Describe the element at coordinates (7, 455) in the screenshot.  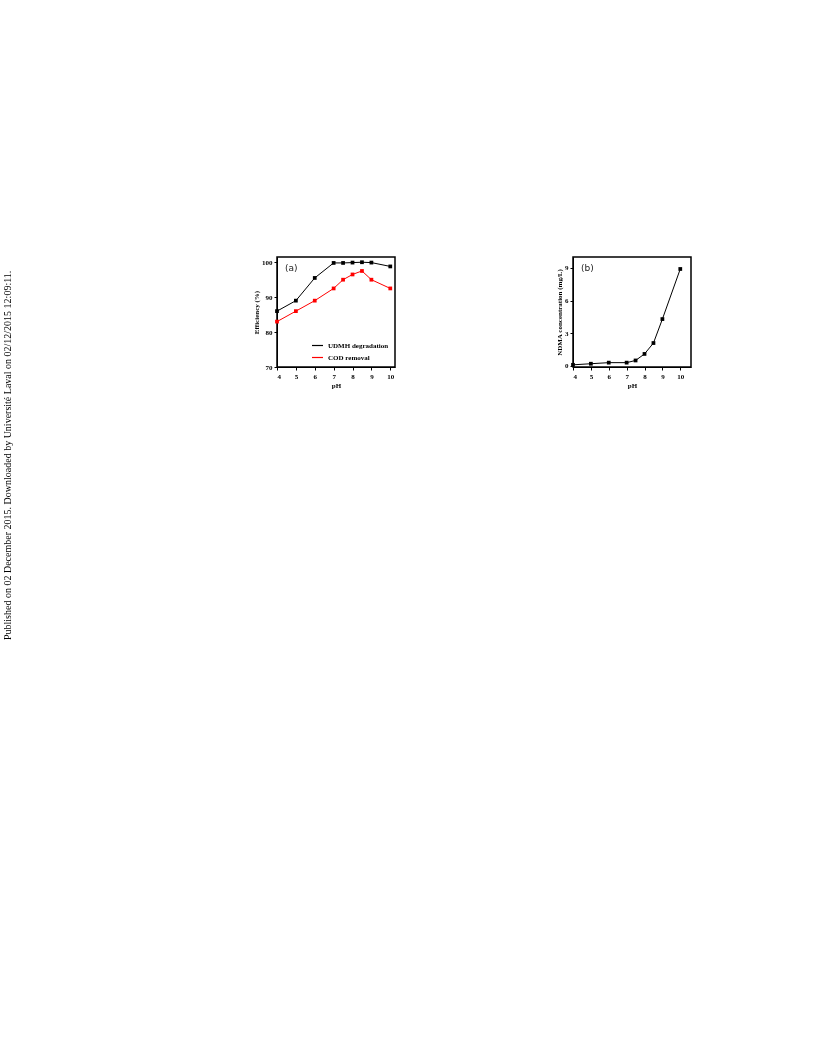
I see `text: Published on 02 December 2015. Downloaded by Université Laval on 02/12/2015 12:09:11.` at that location.